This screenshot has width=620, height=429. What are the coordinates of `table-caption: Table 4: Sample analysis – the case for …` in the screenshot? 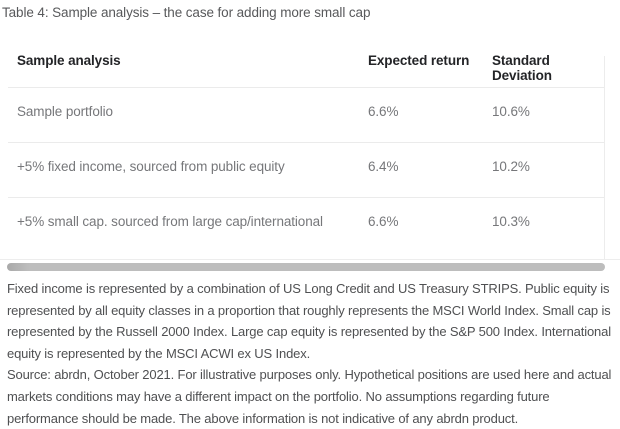 It's located at (186, 12).